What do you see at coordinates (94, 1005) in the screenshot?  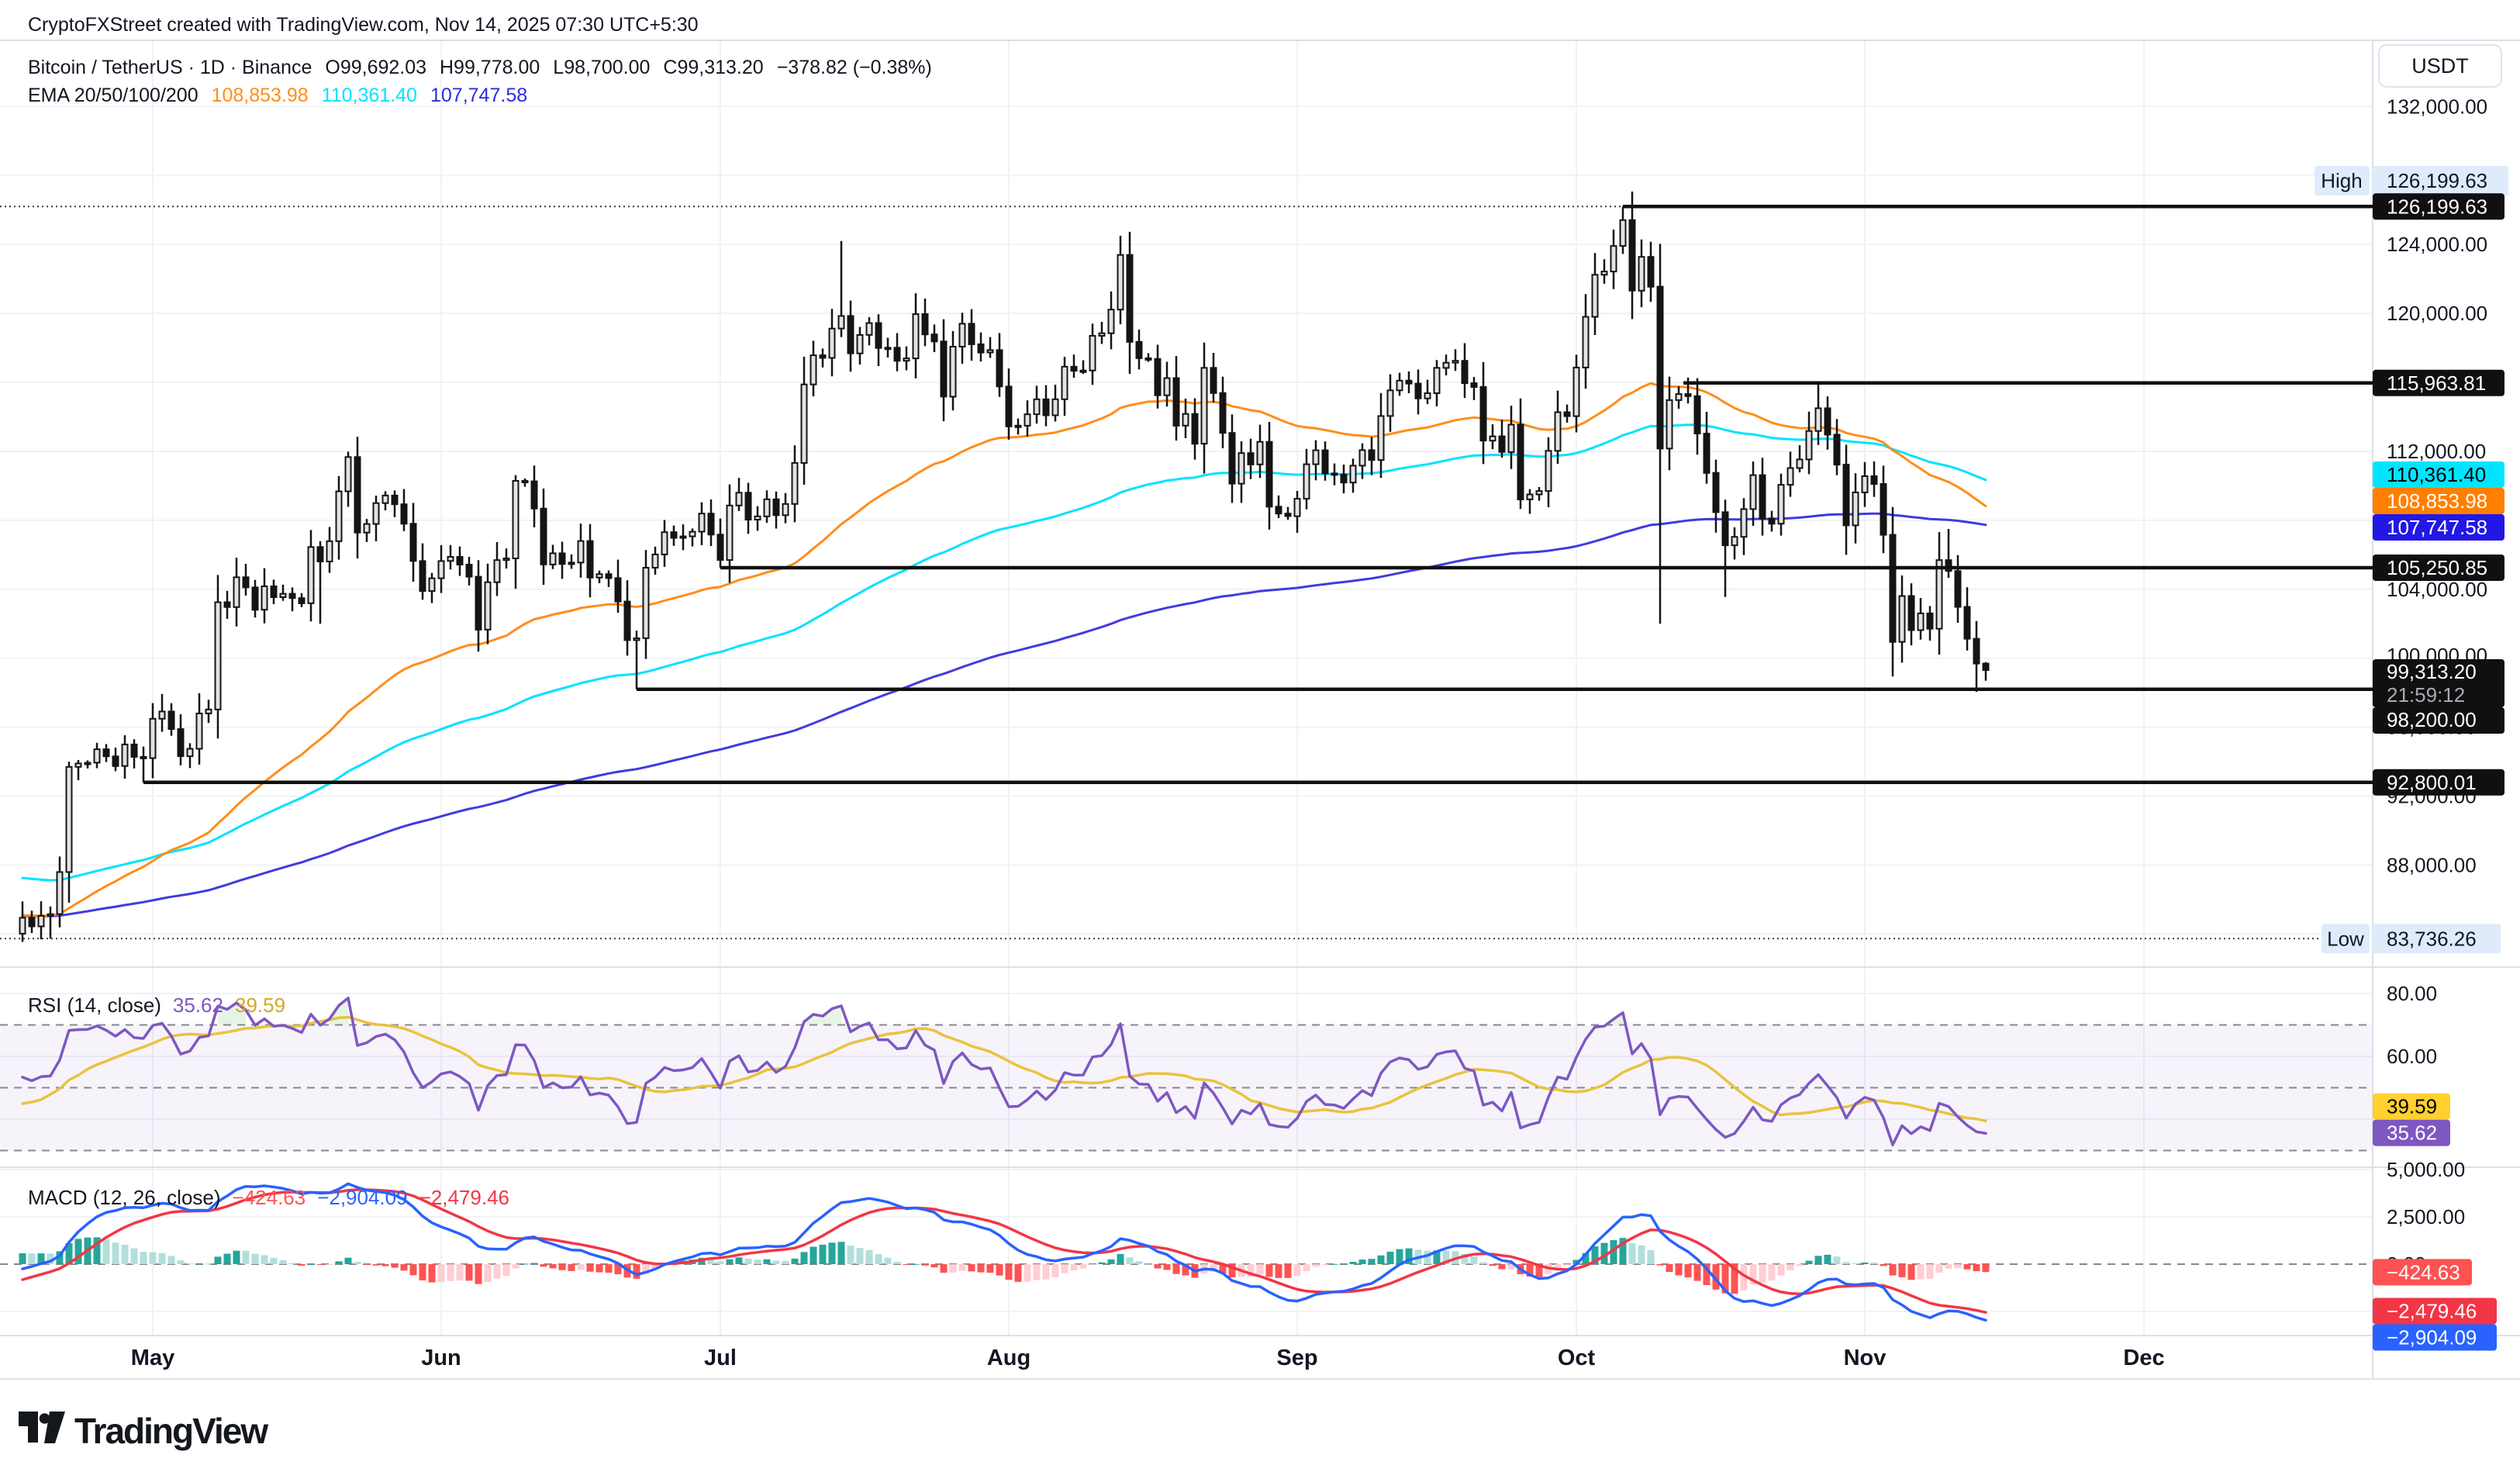 I see `svg-text: RSI (14, close)` at bounding box center [94, 1005].